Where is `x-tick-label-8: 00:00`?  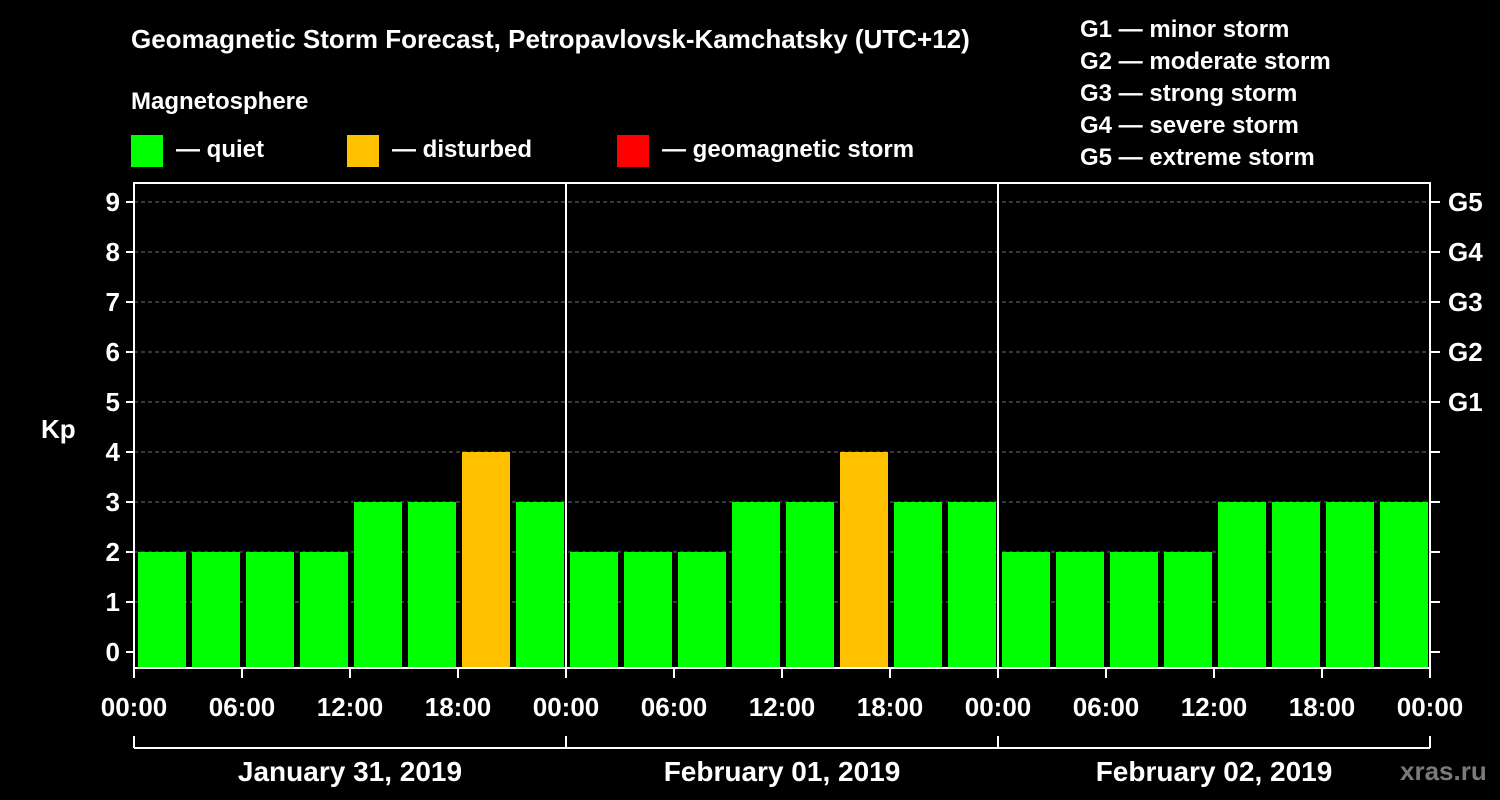 x-tick-label-8: 00:00 is located at coordinates (998, 707).